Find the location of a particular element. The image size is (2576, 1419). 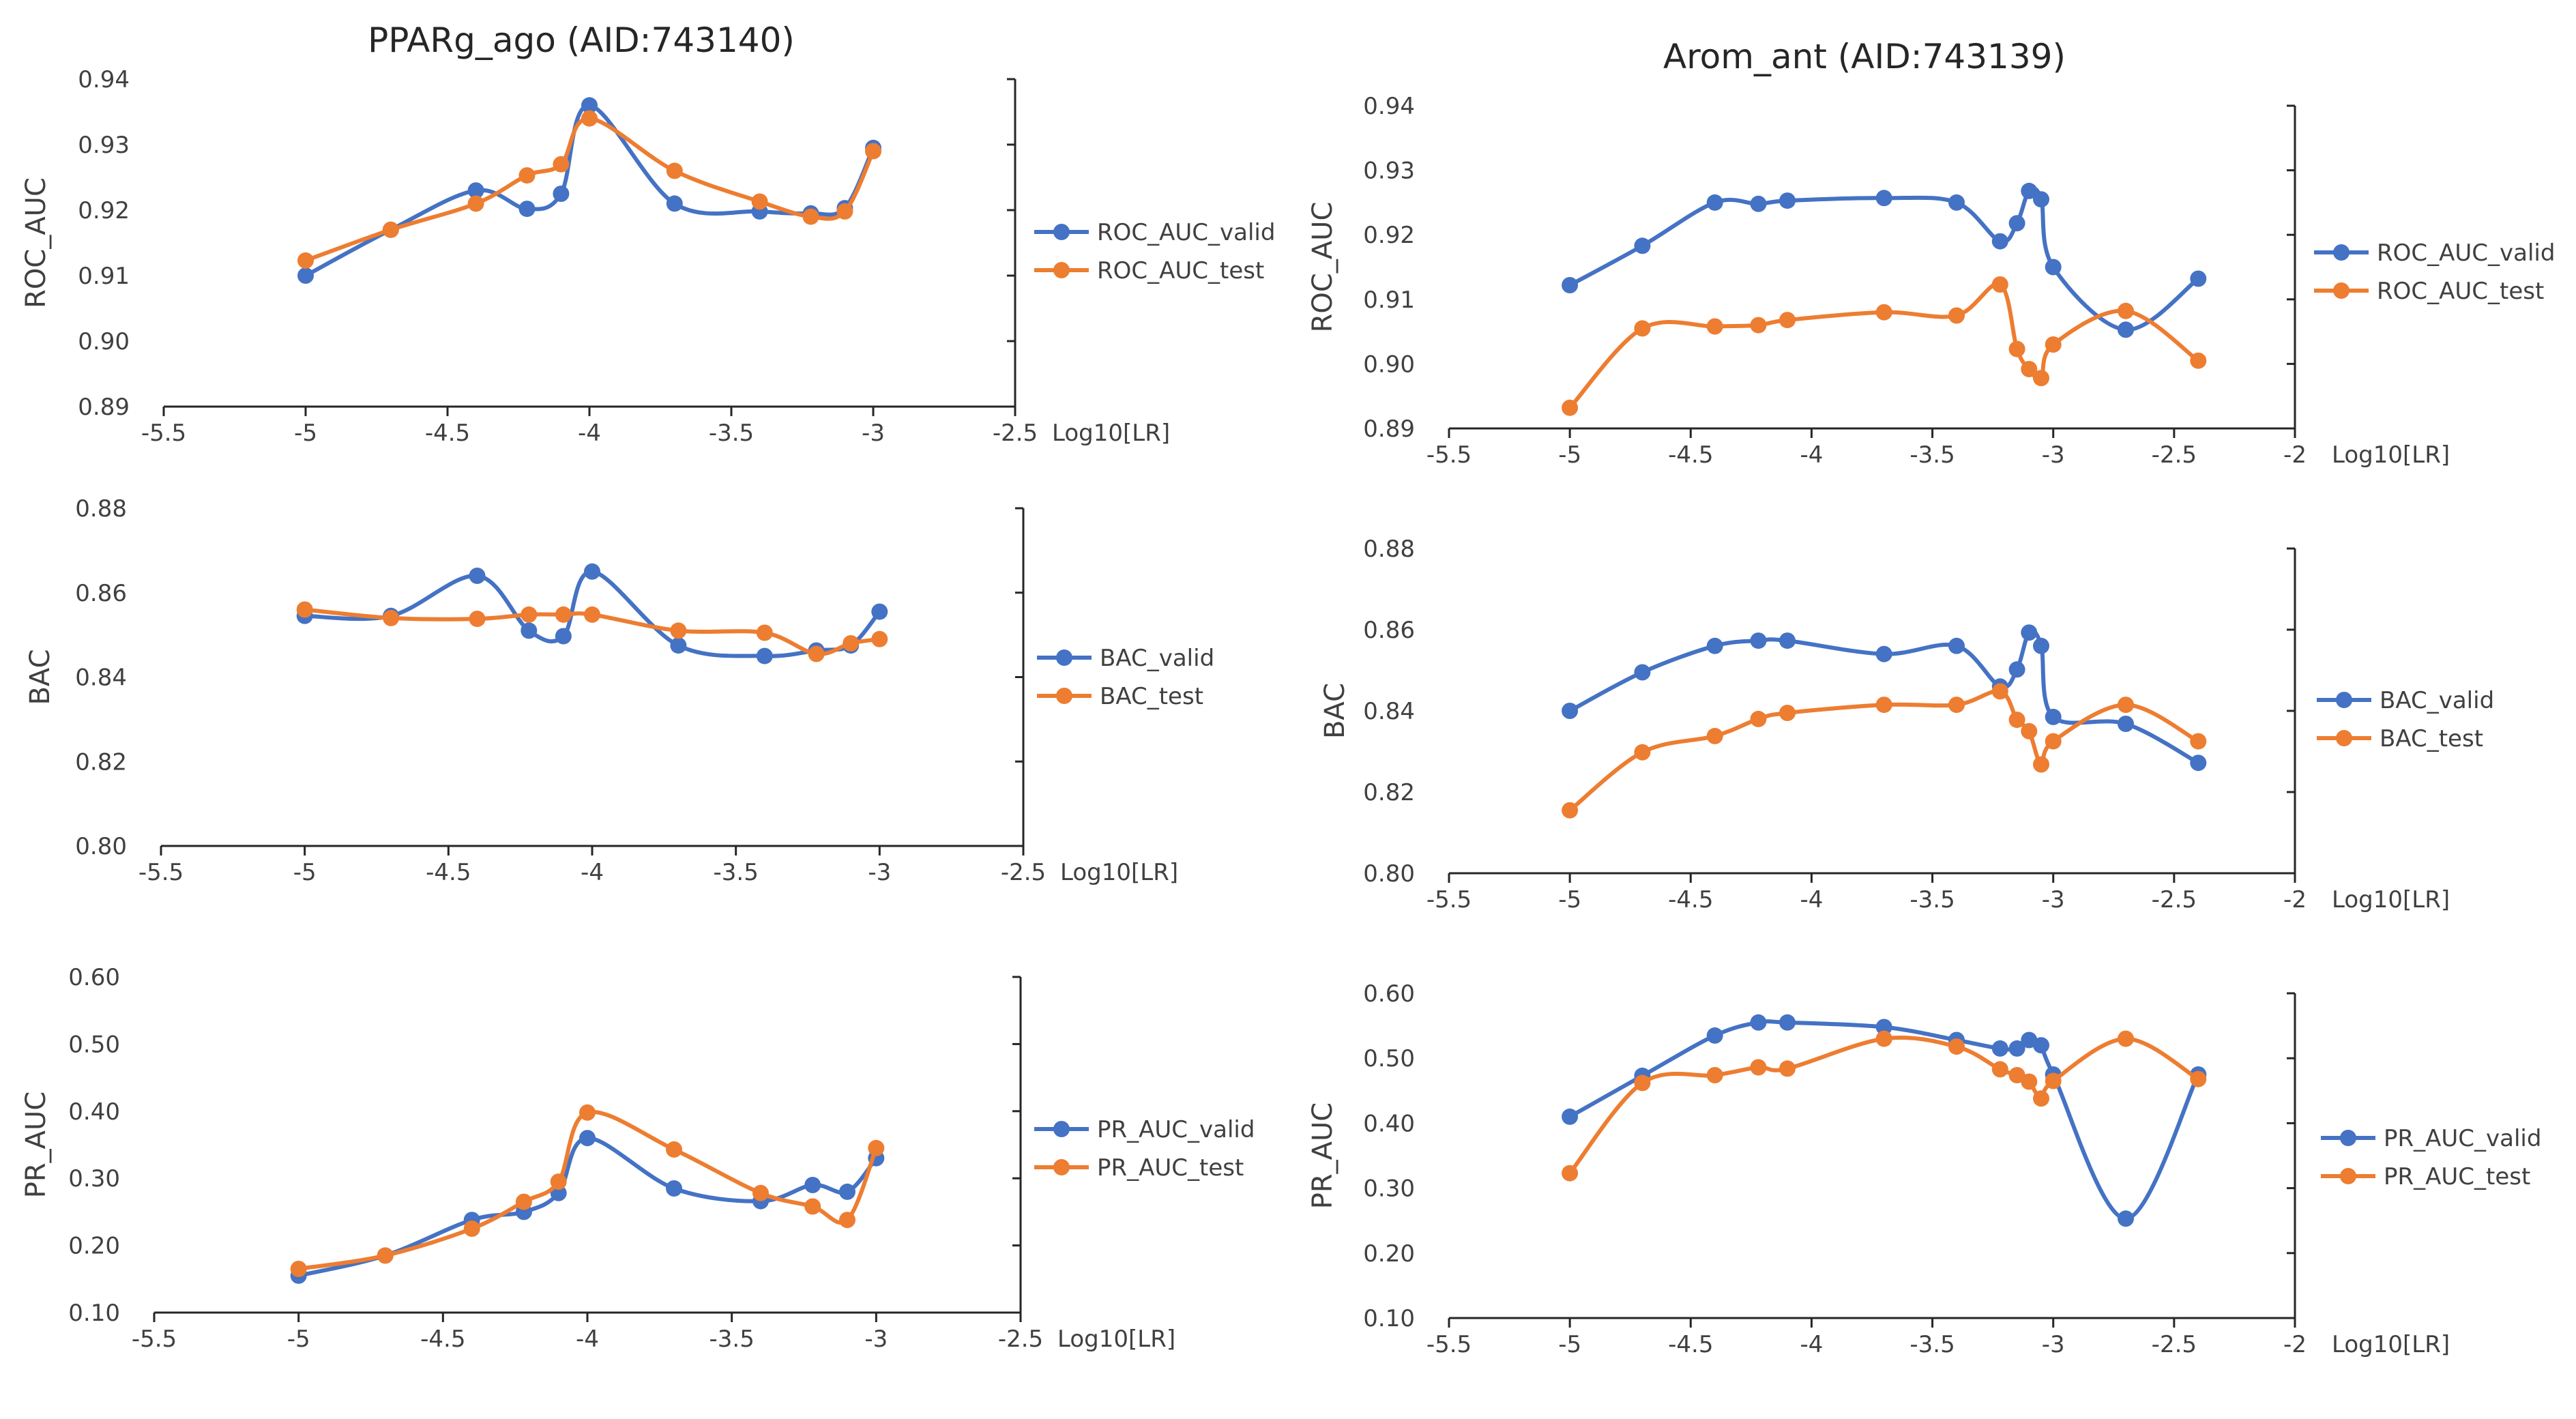

y-axis-label: ROC_AUC is located at coordinates (36, 243).